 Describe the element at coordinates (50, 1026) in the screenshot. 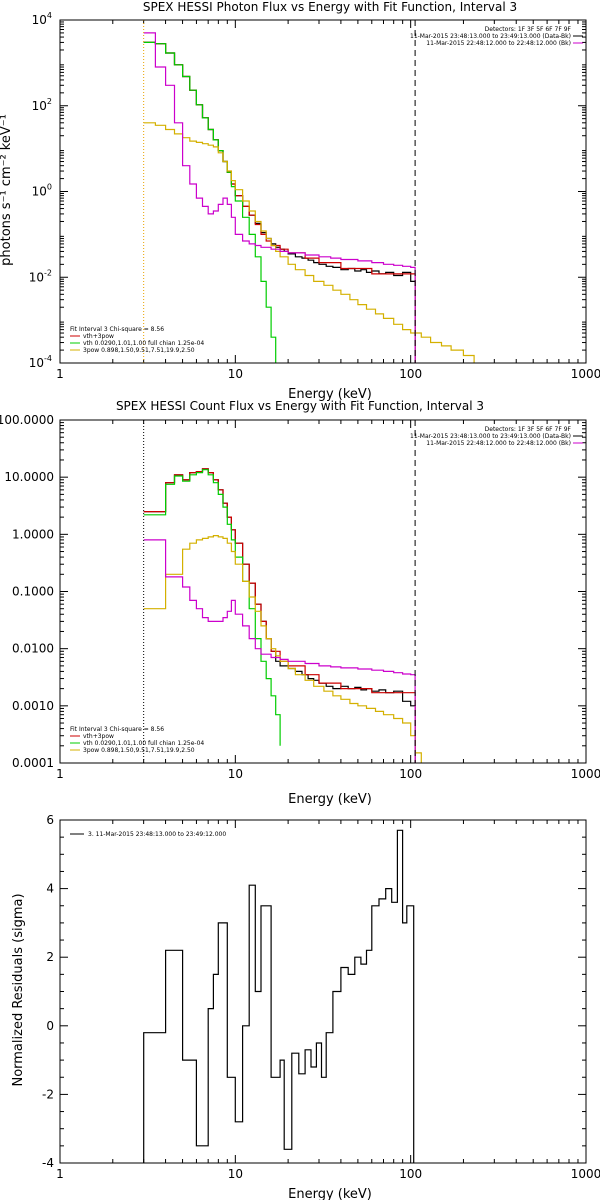

I see `y-tick-label: 0` at that location.